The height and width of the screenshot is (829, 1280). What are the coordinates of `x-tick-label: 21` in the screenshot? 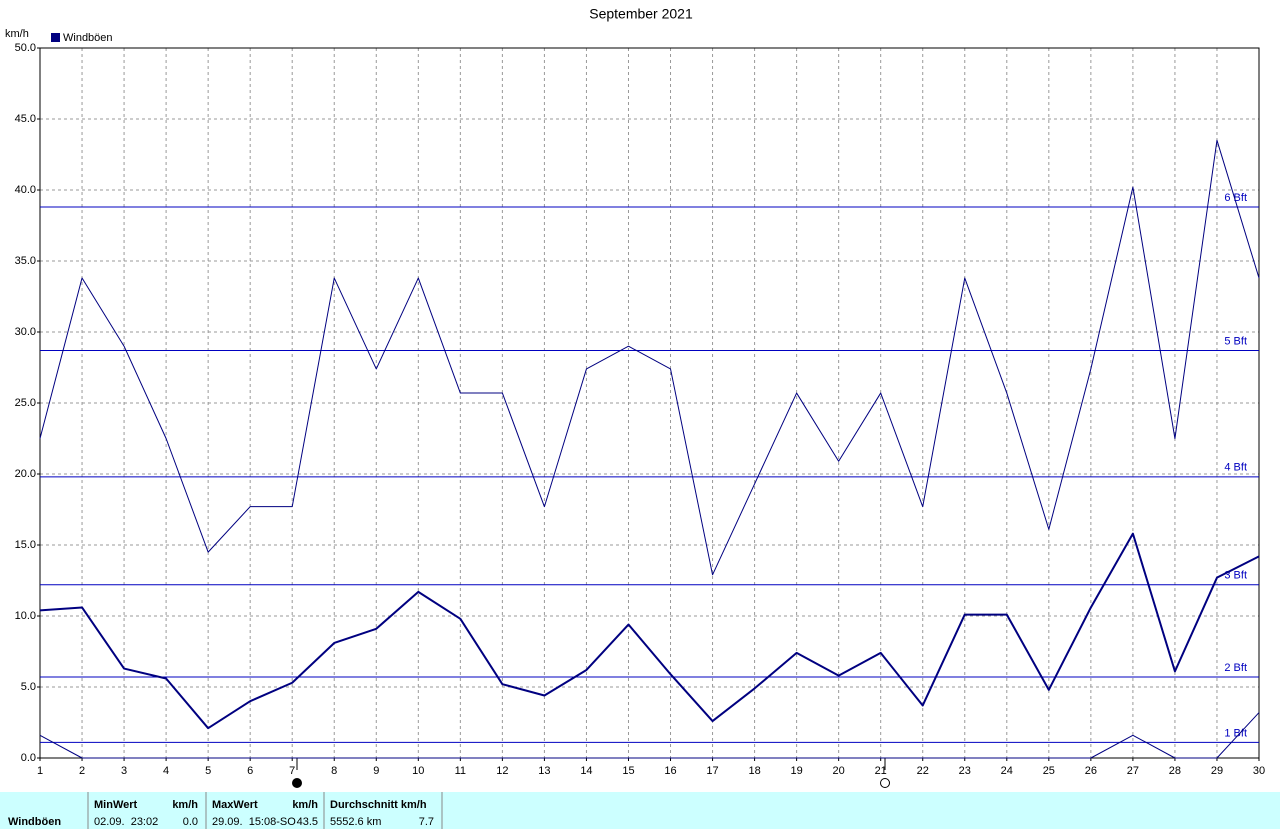 It's located at (881, 771).